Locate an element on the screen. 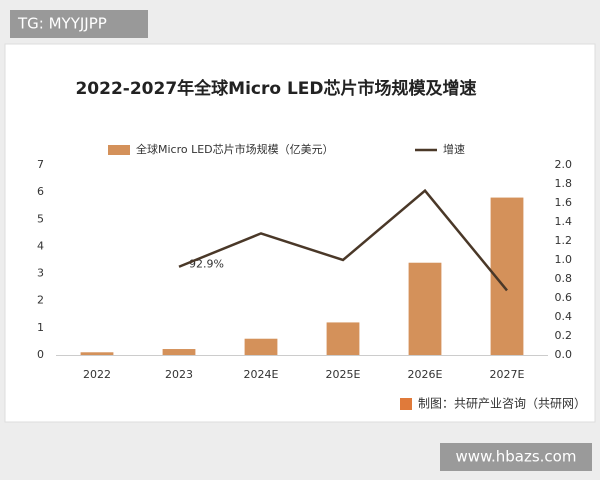  y-tick-label: 7 is located at coordinates (40, 164).